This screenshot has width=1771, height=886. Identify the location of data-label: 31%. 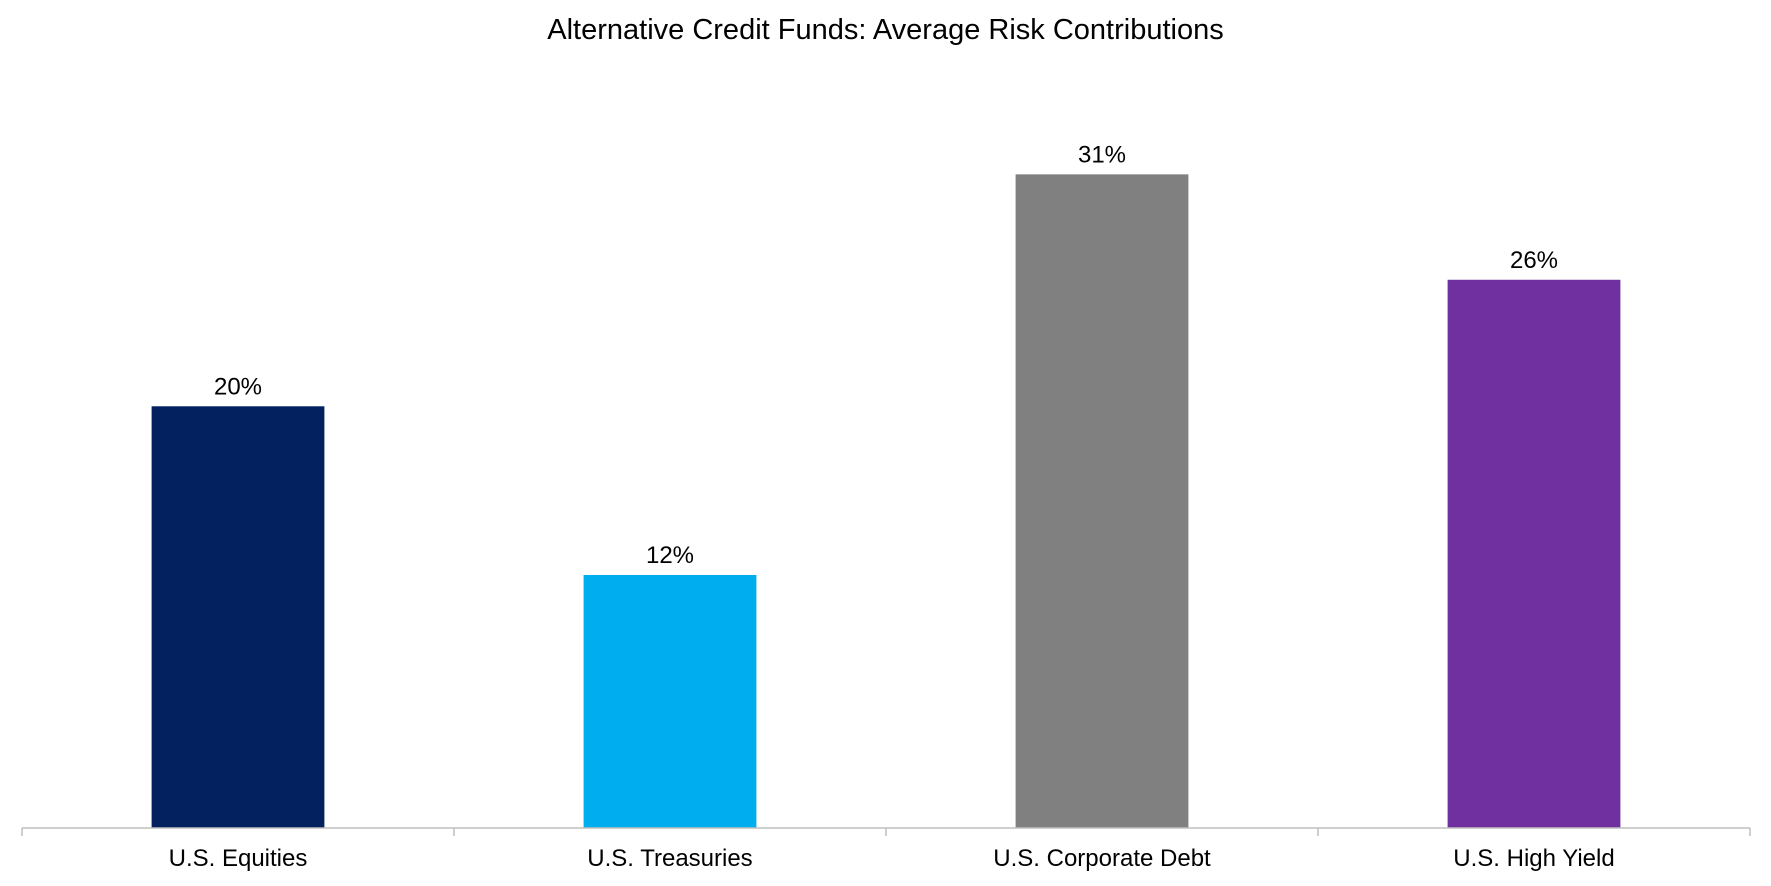
(1102, 154).